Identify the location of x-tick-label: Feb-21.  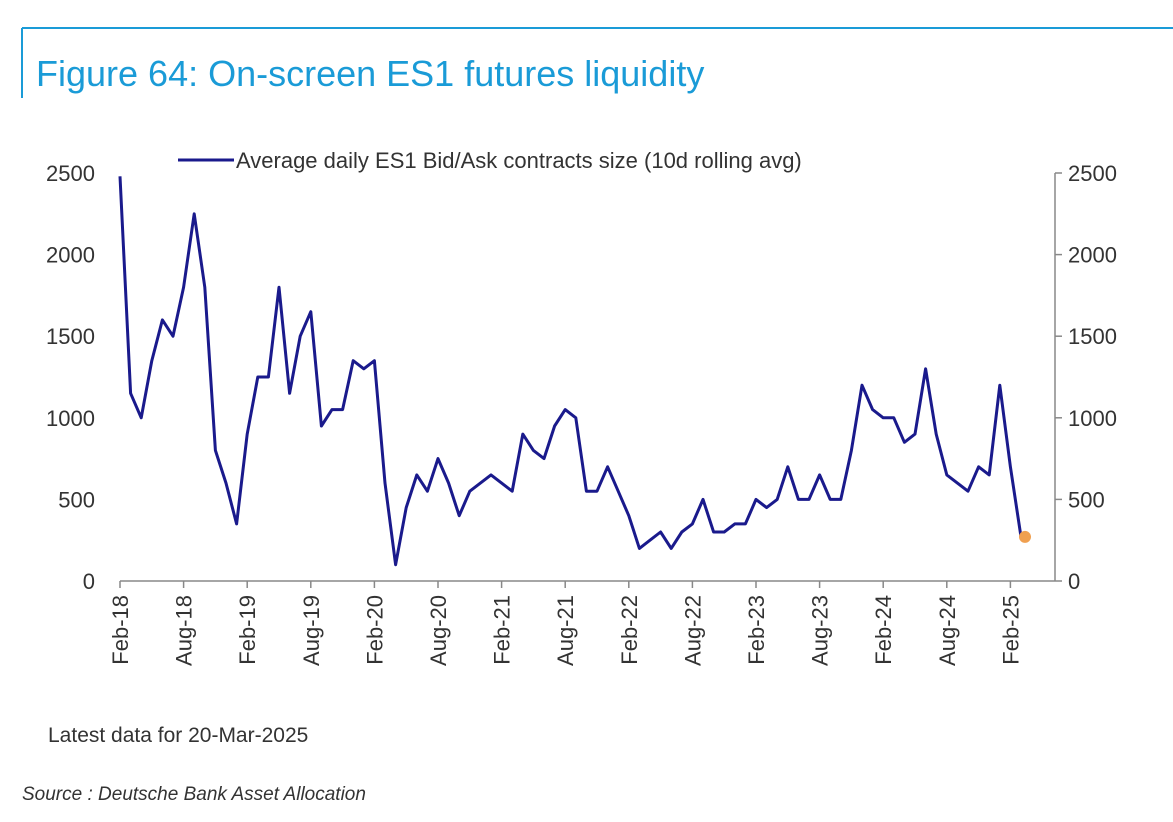
(502, 630).